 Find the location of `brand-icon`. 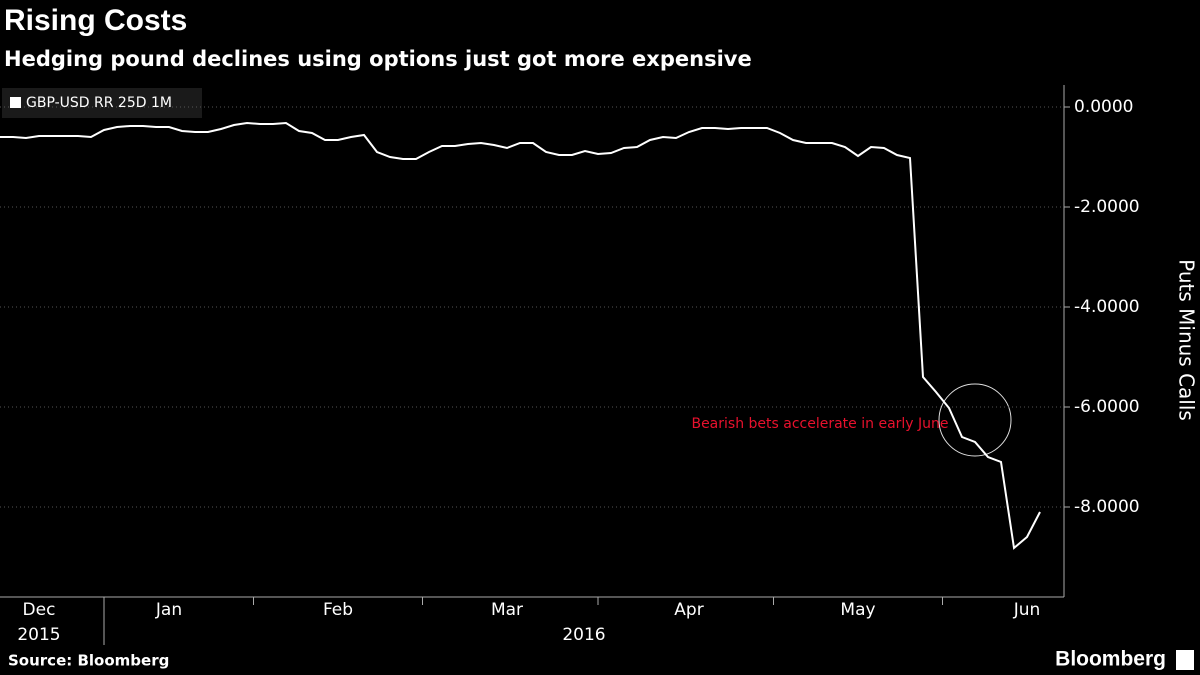

brand-icon is located at coordinates (1185, 660).